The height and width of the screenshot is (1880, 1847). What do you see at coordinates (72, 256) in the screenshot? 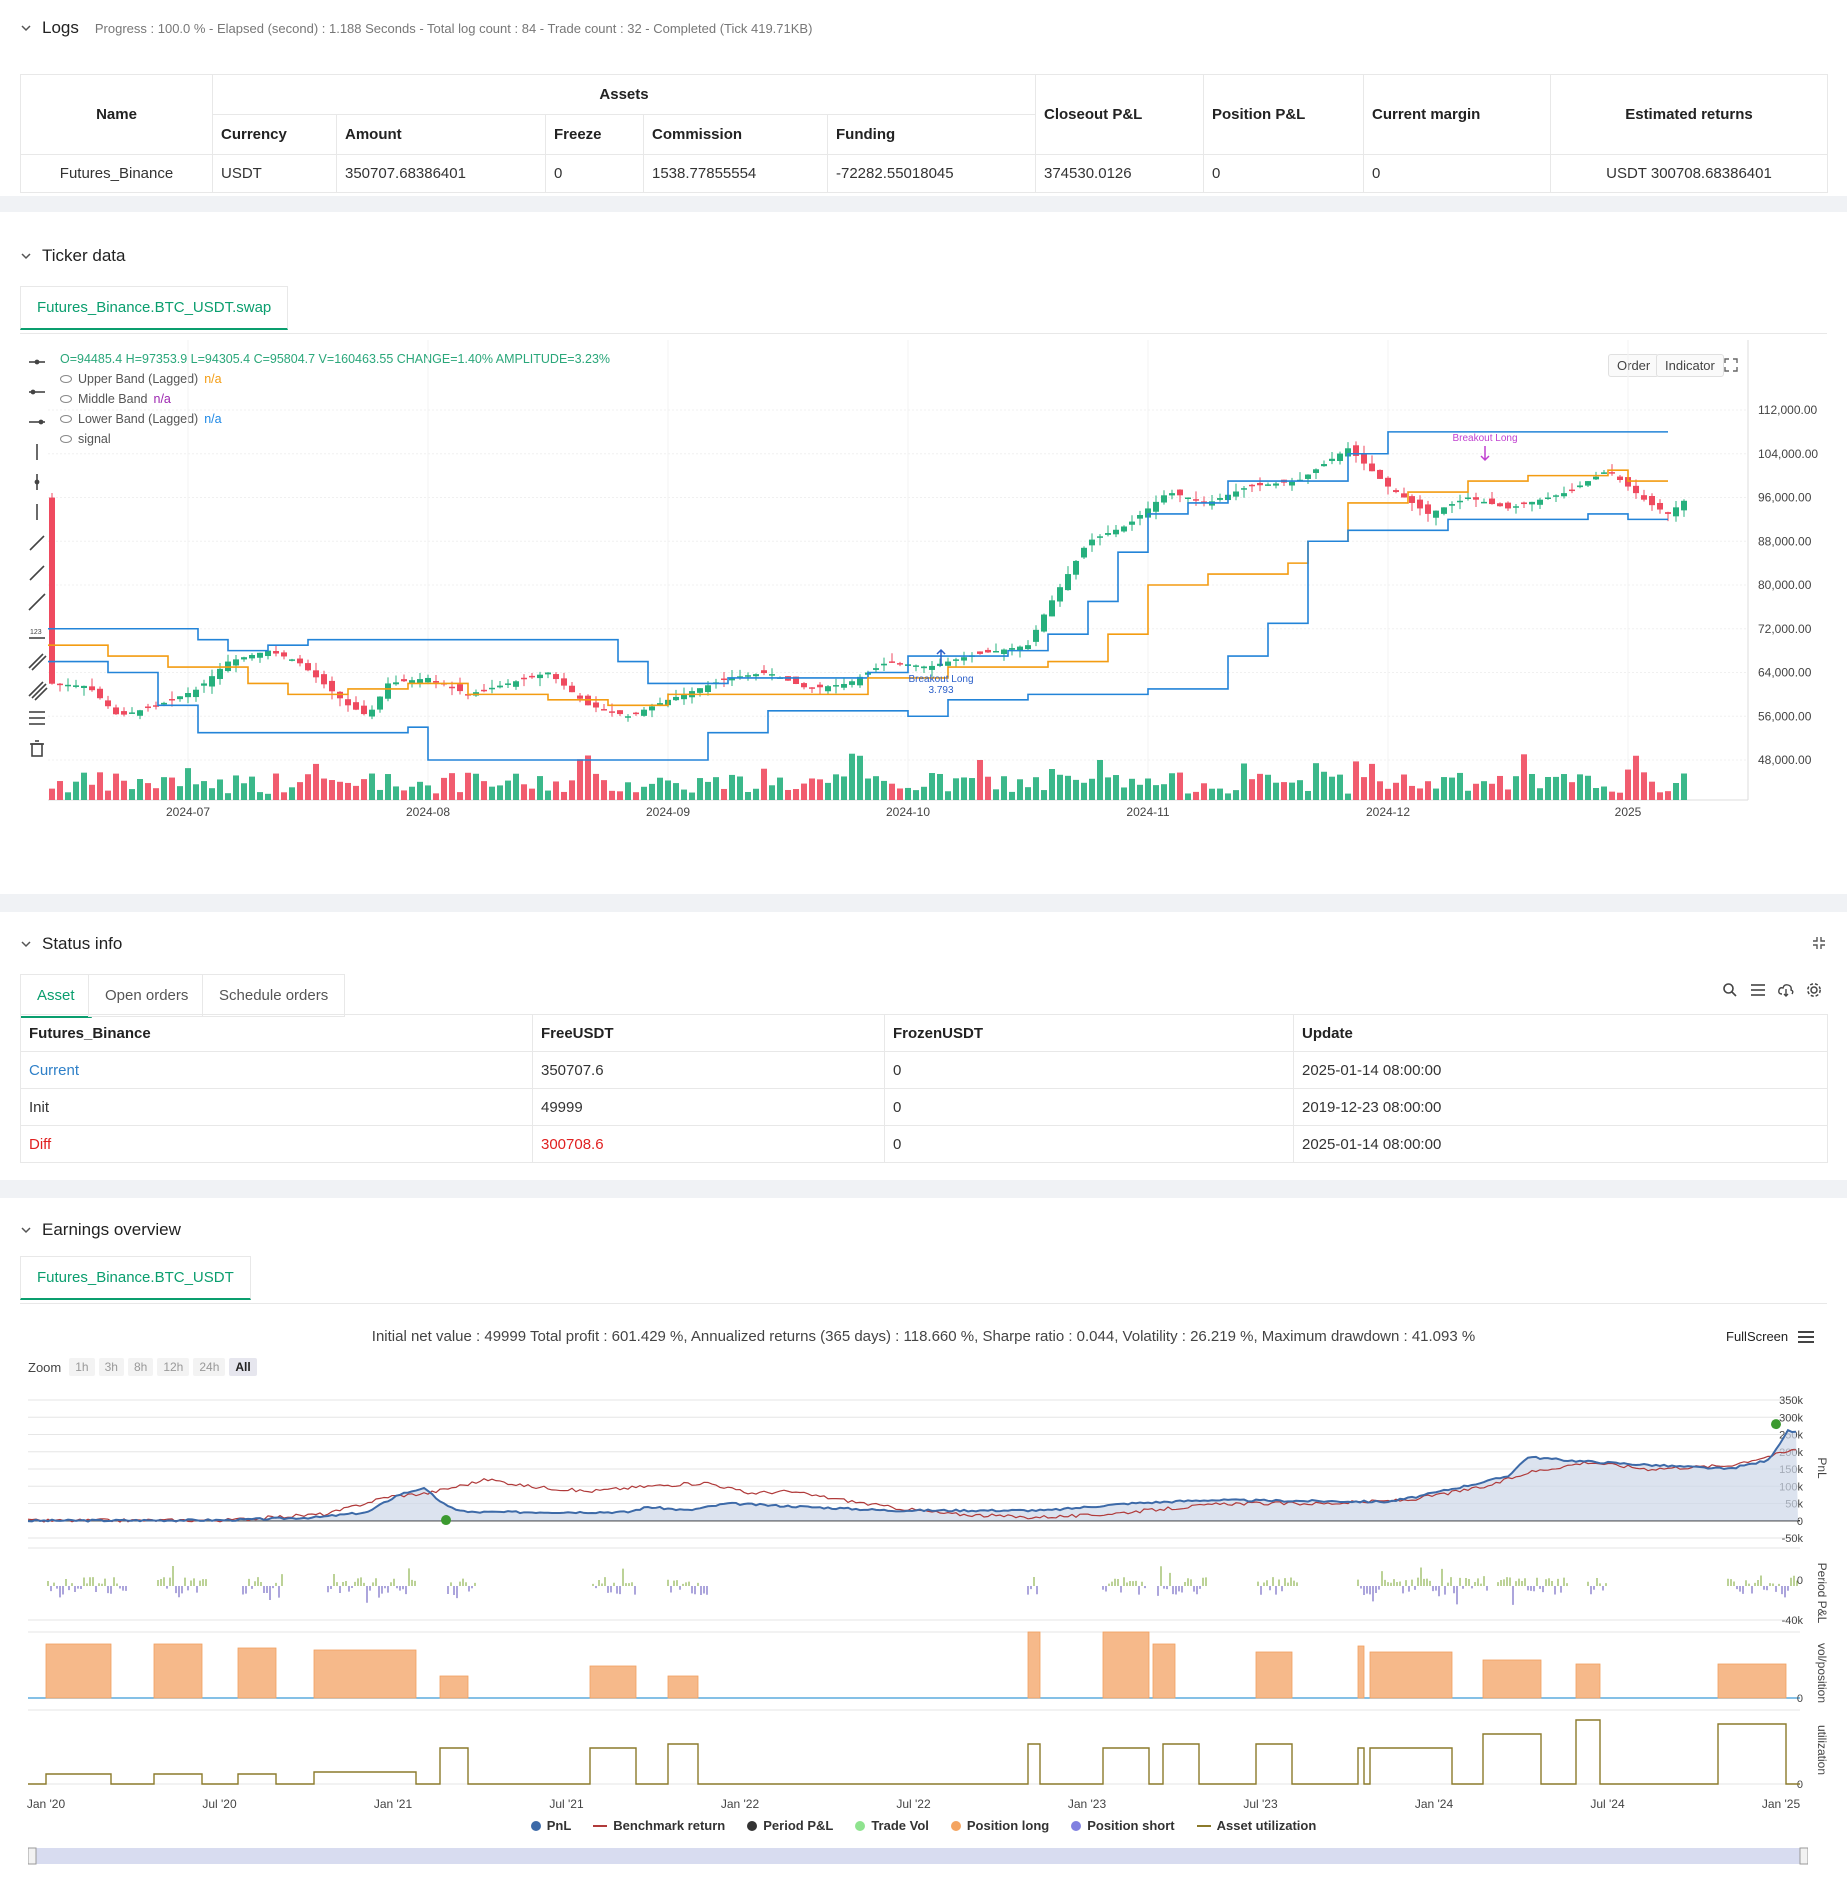
I see `ticker-header: Ticker data` at bounding box center [72, 256].